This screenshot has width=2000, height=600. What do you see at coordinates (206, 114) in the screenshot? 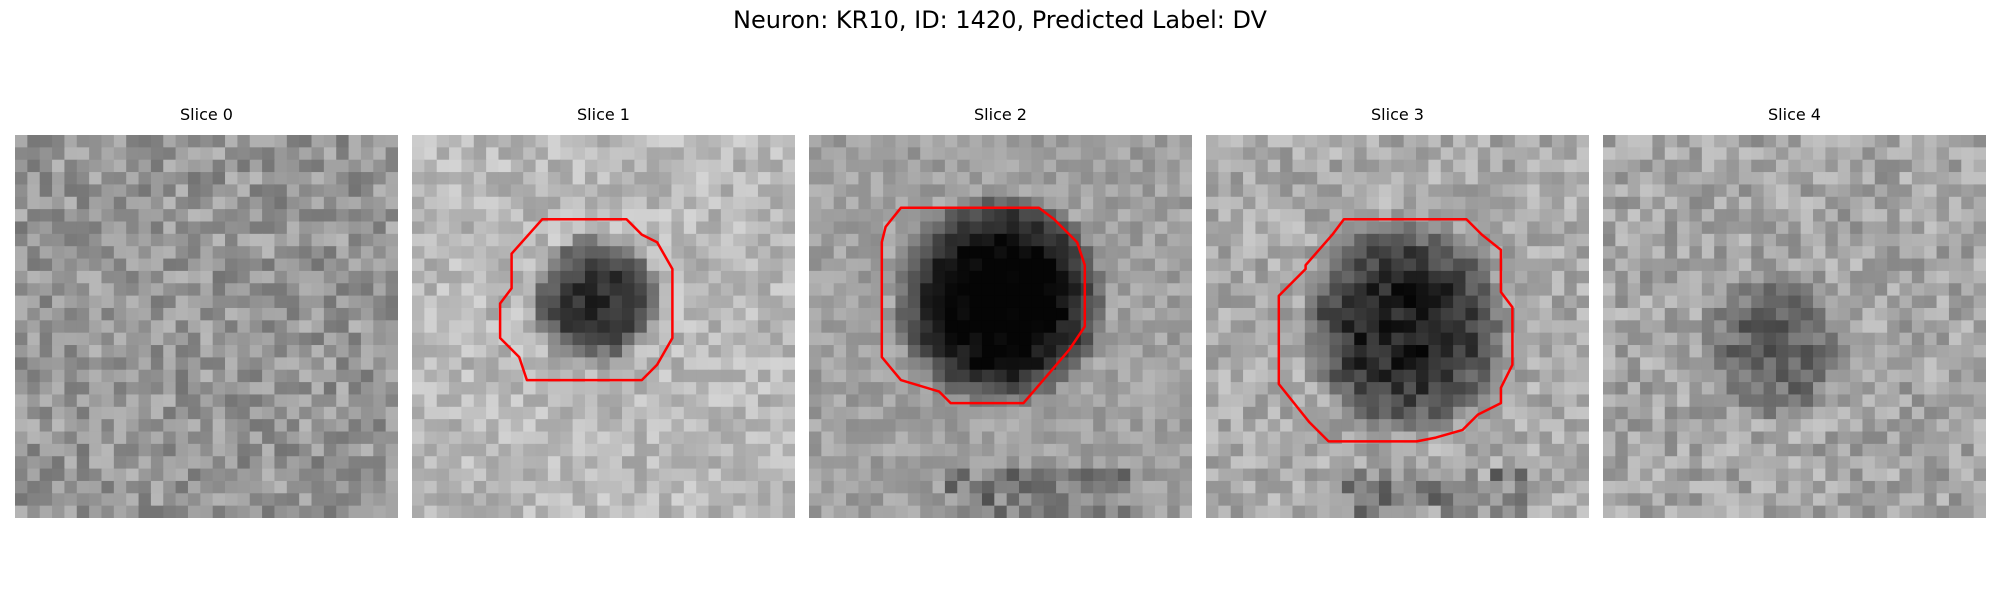
I see `slice-title-0: Slice 0` at bounding box center [206, 114].